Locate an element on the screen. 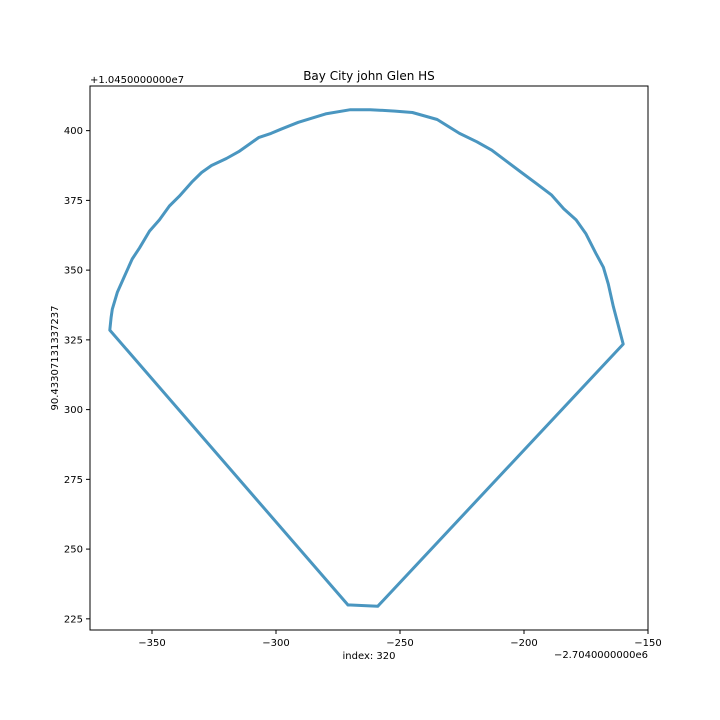  y-tick-label: 275 is located at coordinates (73, 480).